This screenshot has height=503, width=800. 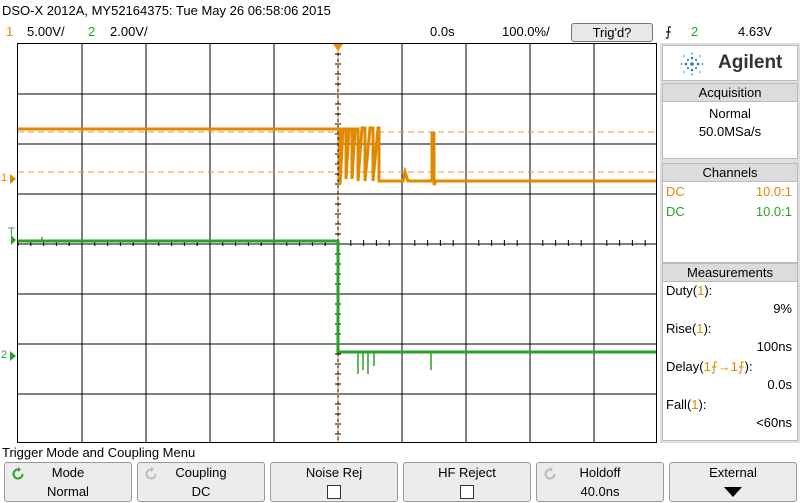 I want to click on measurement-name: Fall, so click(x=676, y=404).